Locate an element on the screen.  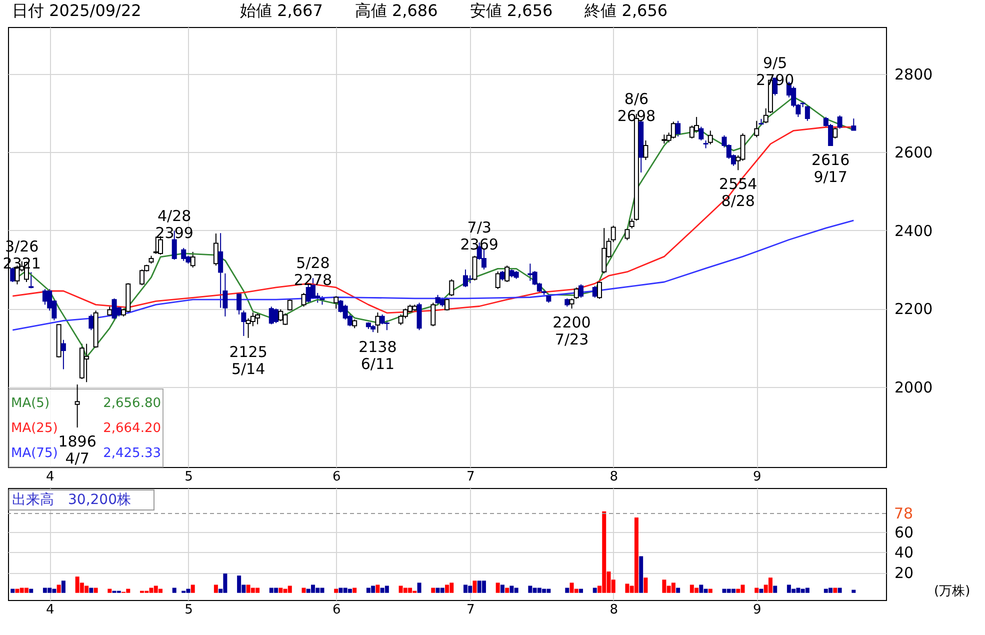
annotation: 2,425.33 is located at coordinates (132, 453).